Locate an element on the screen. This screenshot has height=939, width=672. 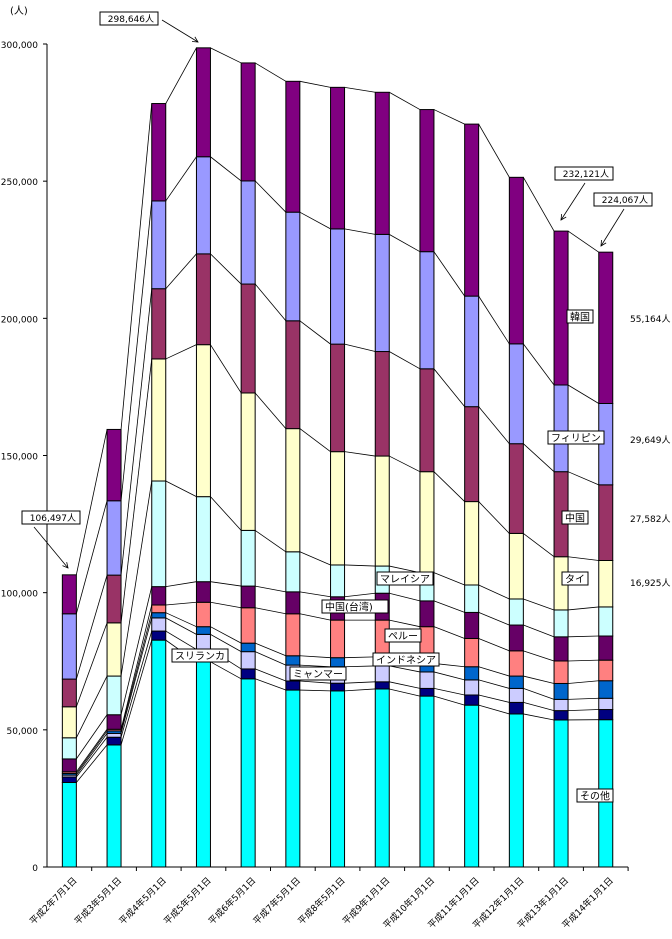
y-tick-label: 250,000 is located at coordinates (19, 183).